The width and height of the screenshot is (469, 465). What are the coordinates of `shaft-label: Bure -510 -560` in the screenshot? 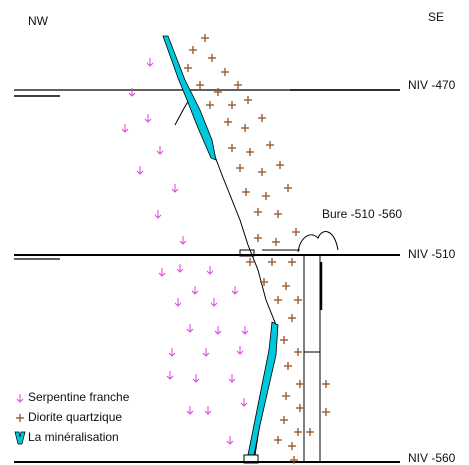 It's located at (362, 214).